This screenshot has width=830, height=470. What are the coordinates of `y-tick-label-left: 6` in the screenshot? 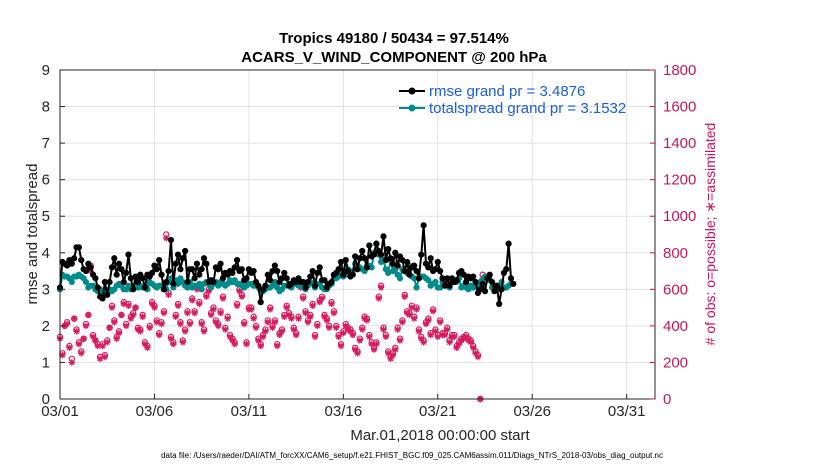 It's located at (46, 180).